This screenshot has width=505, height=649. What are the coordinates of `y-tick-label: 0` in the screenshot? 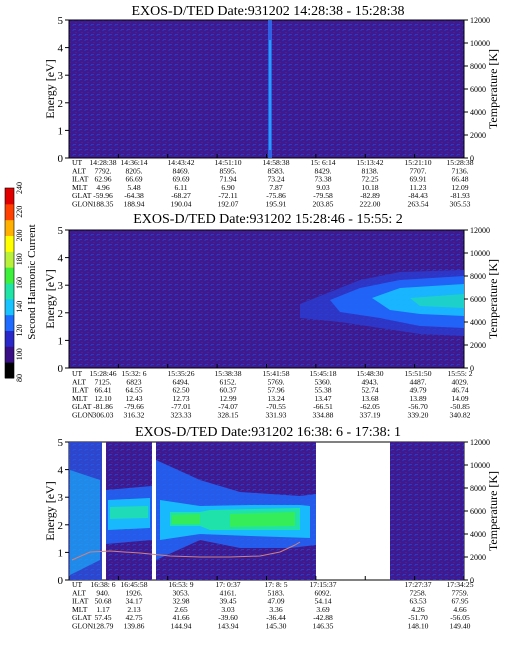 It's located at (61, 159).